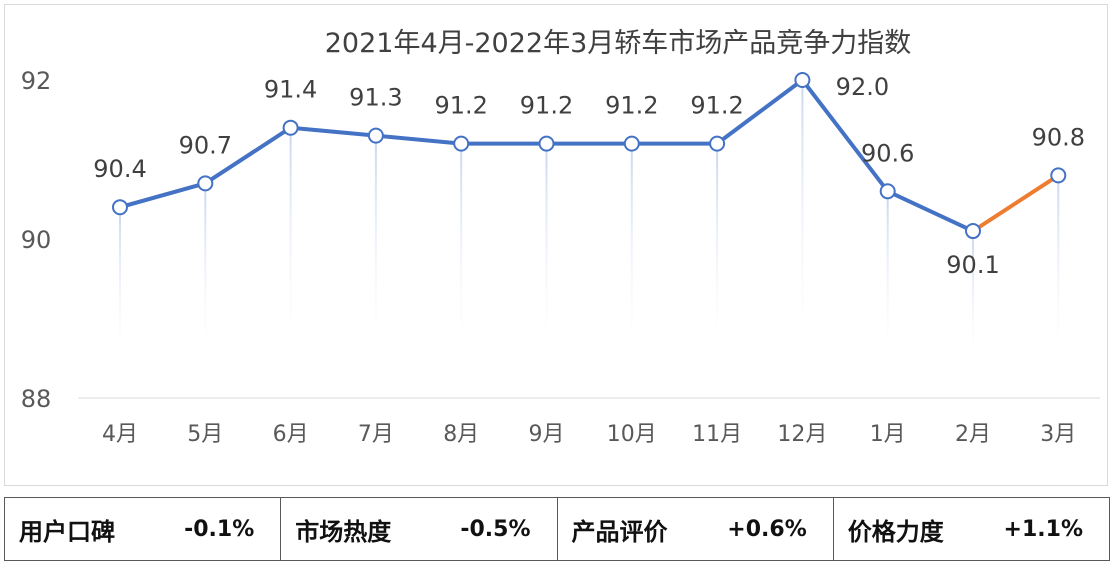 The height and width of the screenshot is (566, 1115). I want to click on x-tick-label: 2月, so click(973, 434).